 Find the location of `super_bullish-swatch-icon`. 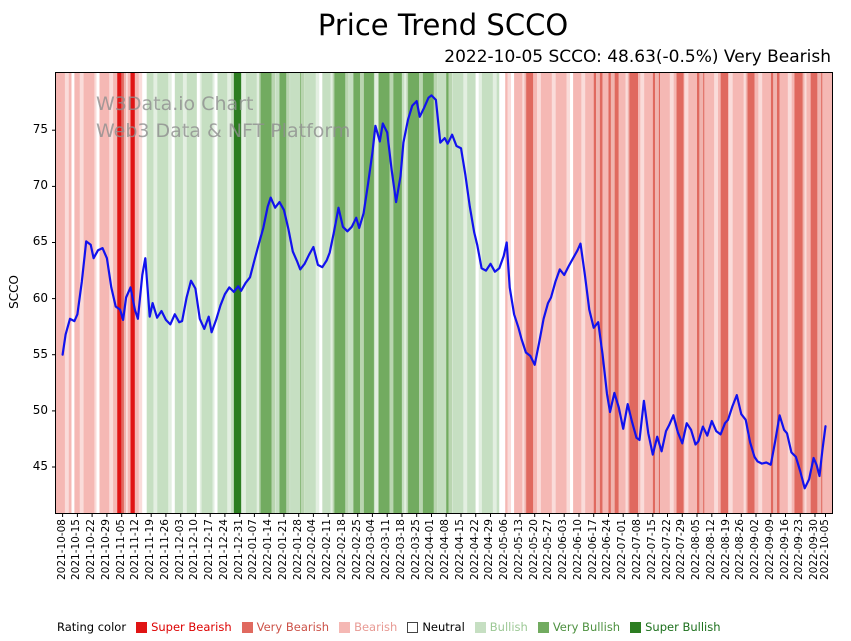

super_bullish-swatch-icon is located at coordinates (636, 627).